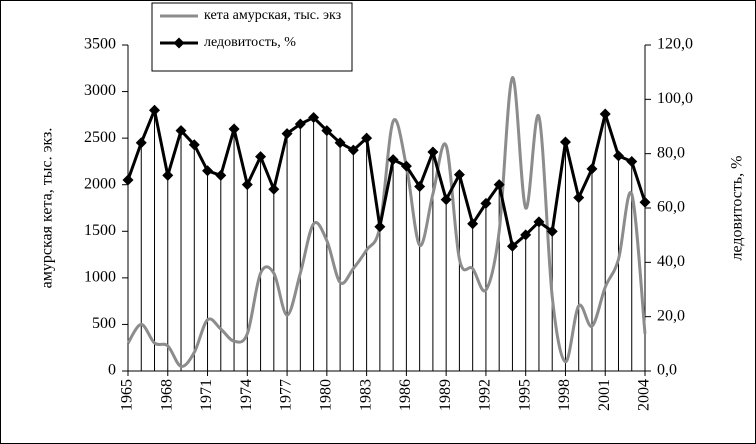  I want to click on x-tick-label: 1974, so click(246, 395).